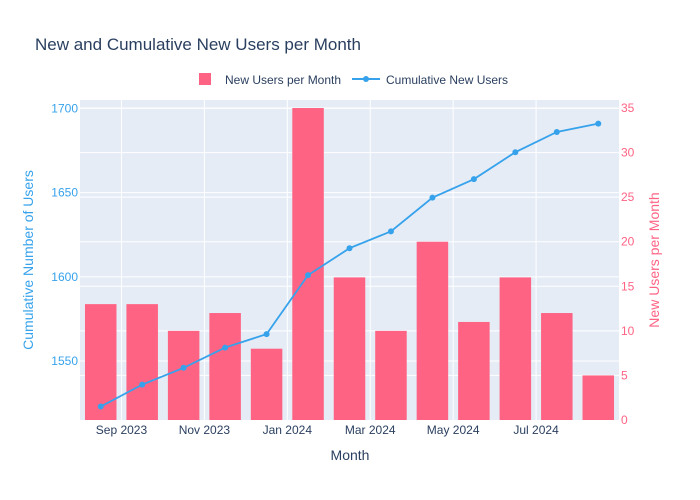 This screenshot has height=500, width=700. Describe the element at coordinates (536, 430) in the screenshot. I see `x-tick-label: Jul 2024` at that location.